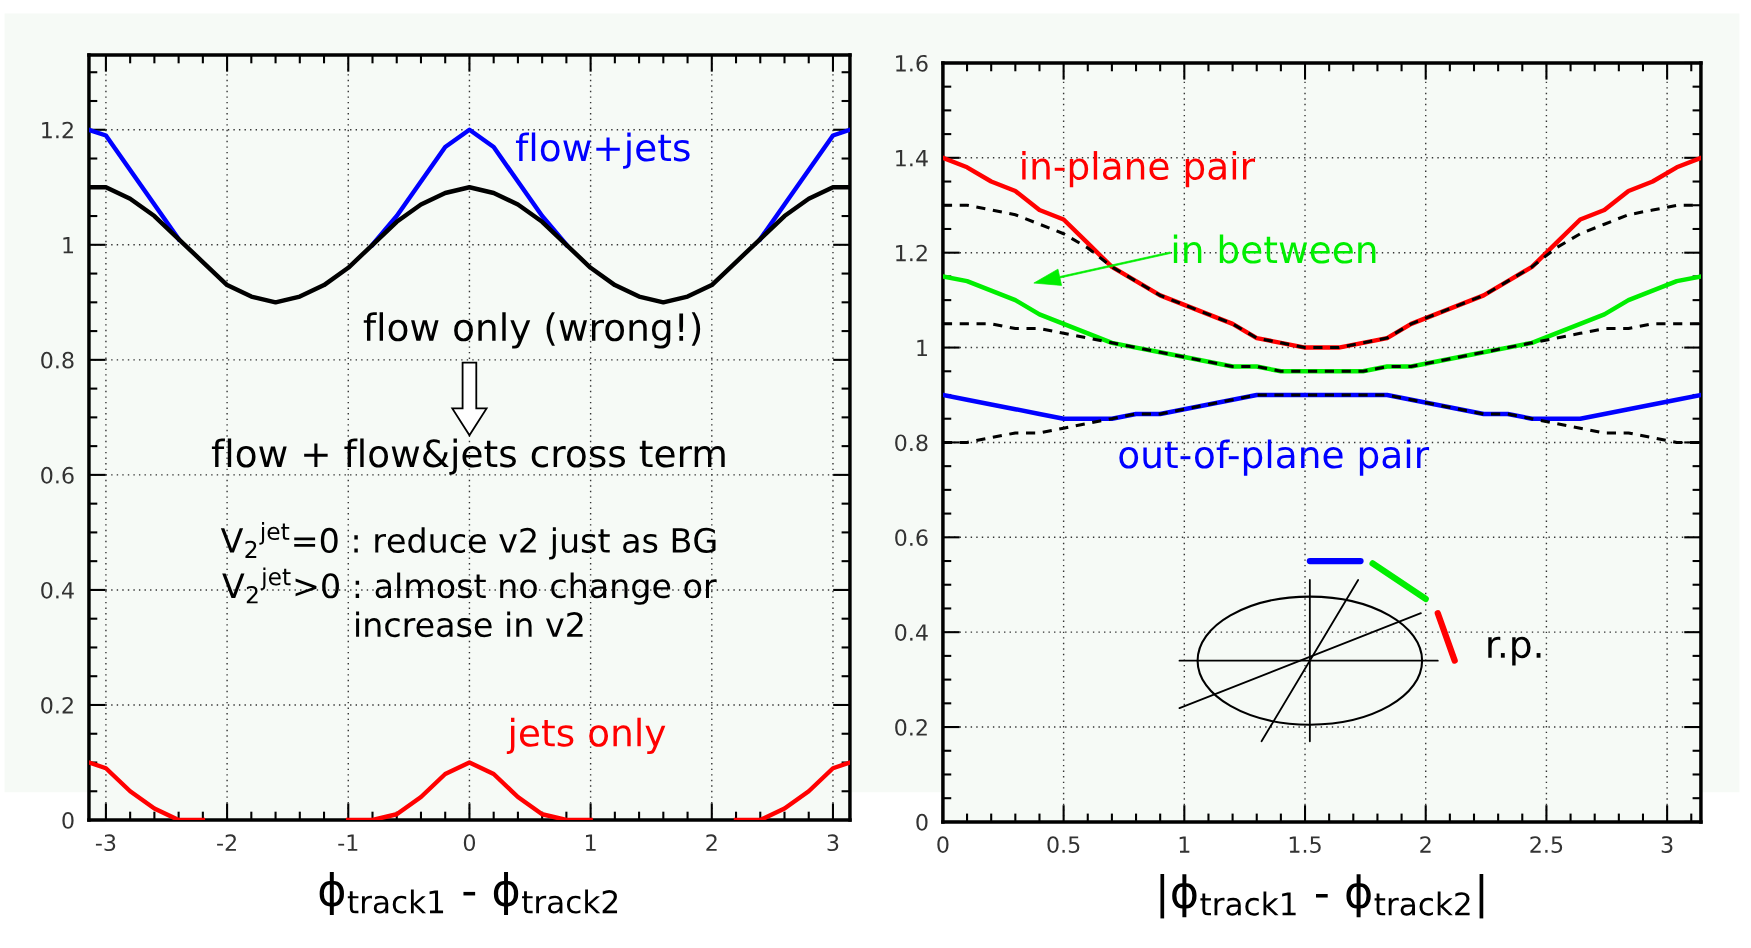 The image size is (1751, 948). Describe the element at coordinates (1274, 457) in the screenshot. I see `series-label: out-of-plane pair` at that location.